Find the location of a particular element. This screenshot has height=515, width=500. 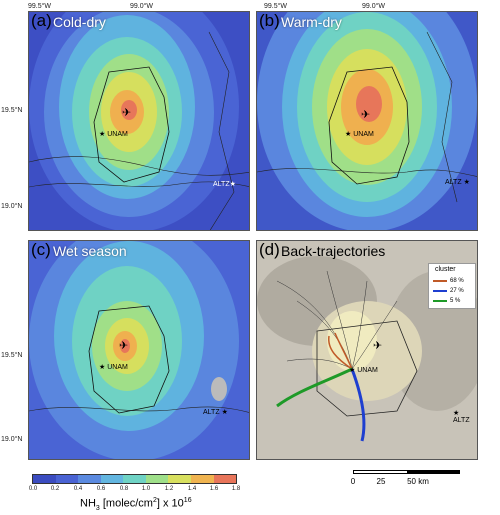

cluster-legend: cluster 68 % 27 % 5 % is located at coordinates (452, 286).